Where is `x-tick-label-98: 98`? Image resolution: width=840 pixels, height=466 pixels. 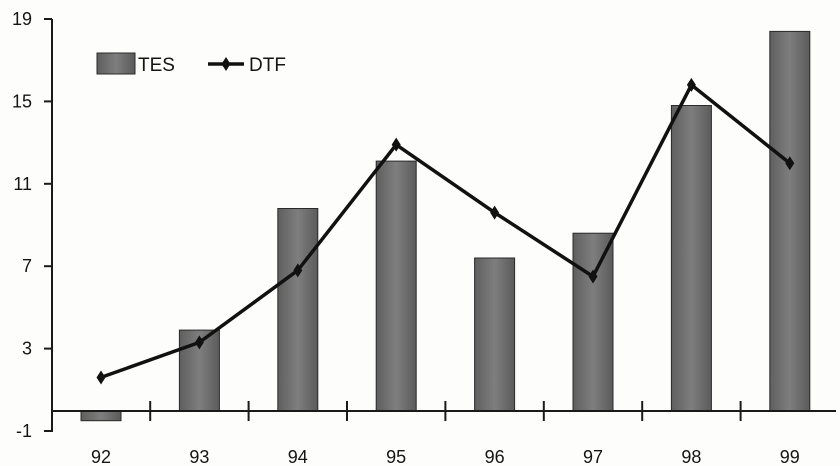 x-tick-label-98: 98 is located at coordinates (691, 456).